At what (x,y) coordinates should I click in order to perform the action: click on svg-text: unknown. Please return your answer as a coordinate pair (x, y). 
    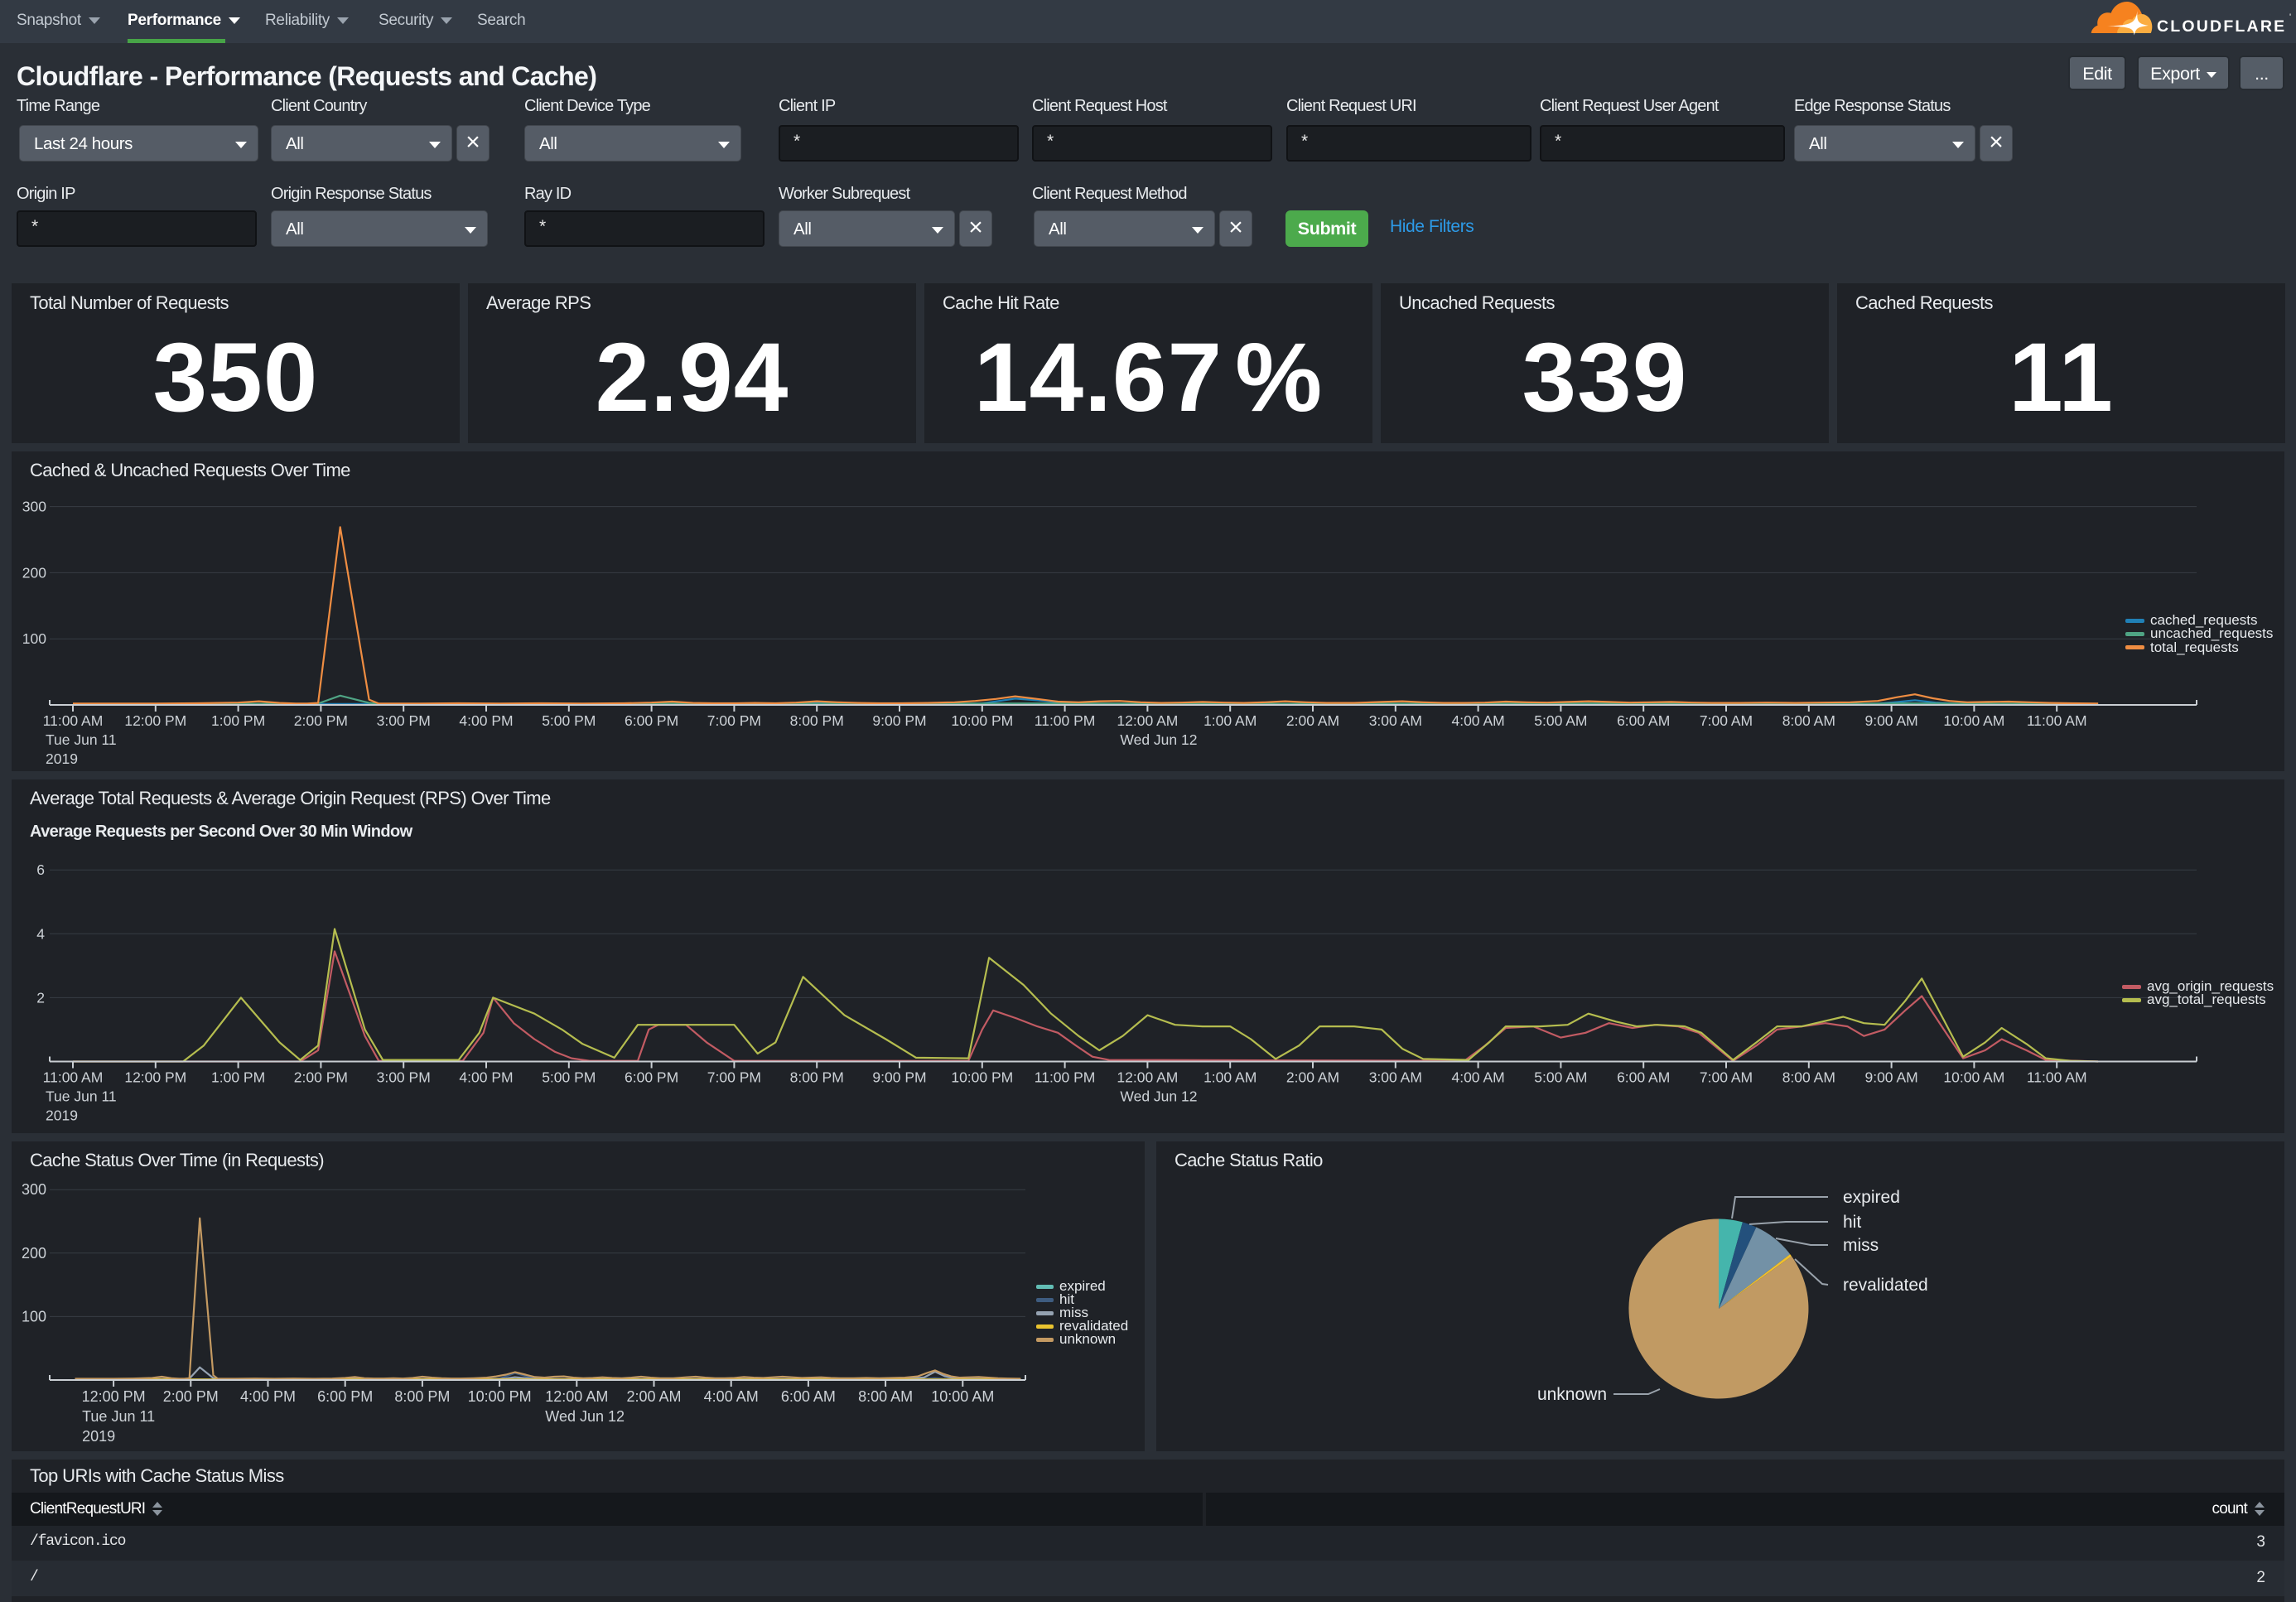
    Looking at the image, I should click on (1572, 1395).